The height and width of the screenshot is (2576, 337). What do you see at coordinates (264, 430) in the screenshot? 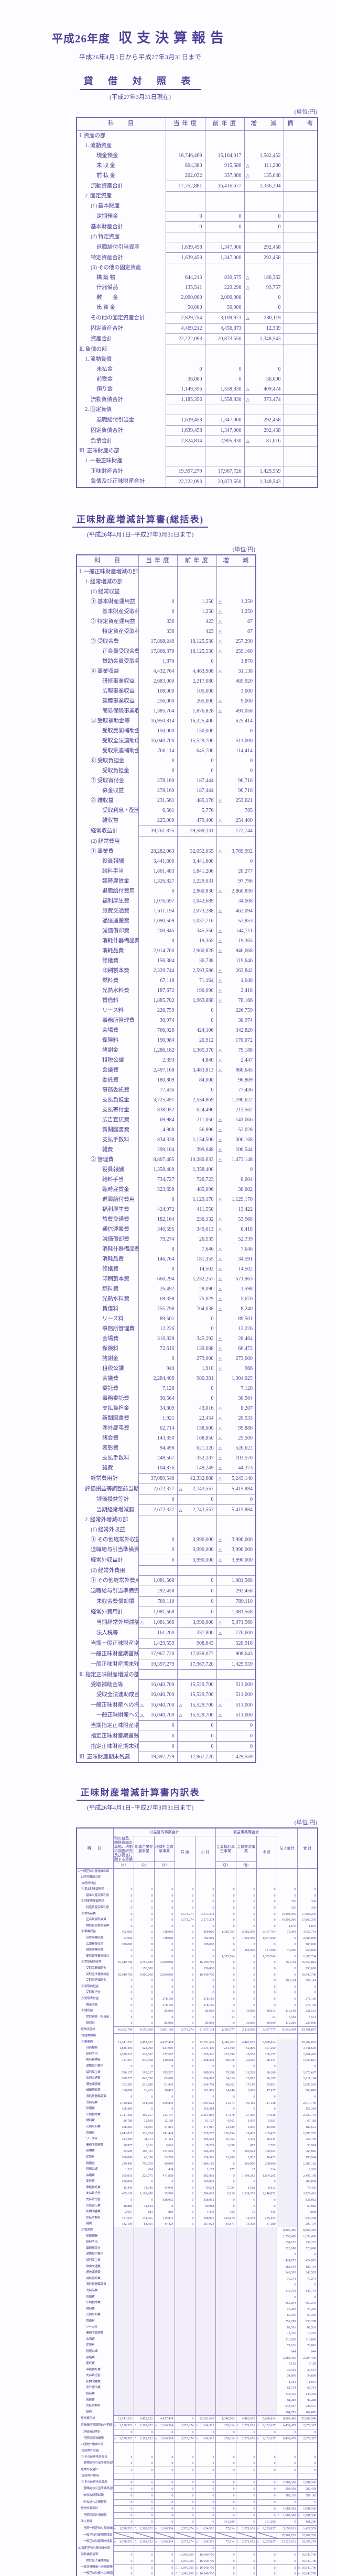
I see `cell: 292,458` at bounding box center [264, 430].